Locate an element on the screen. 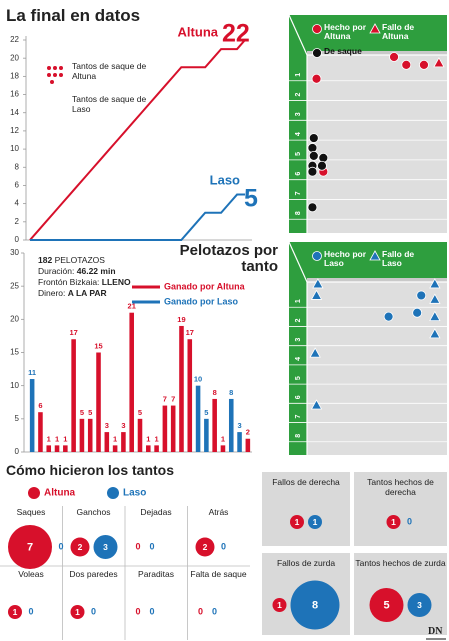 Image resolution: width=449 pixels, height=641 pixels. value-label: 8 is located at coordinates (315, 605).